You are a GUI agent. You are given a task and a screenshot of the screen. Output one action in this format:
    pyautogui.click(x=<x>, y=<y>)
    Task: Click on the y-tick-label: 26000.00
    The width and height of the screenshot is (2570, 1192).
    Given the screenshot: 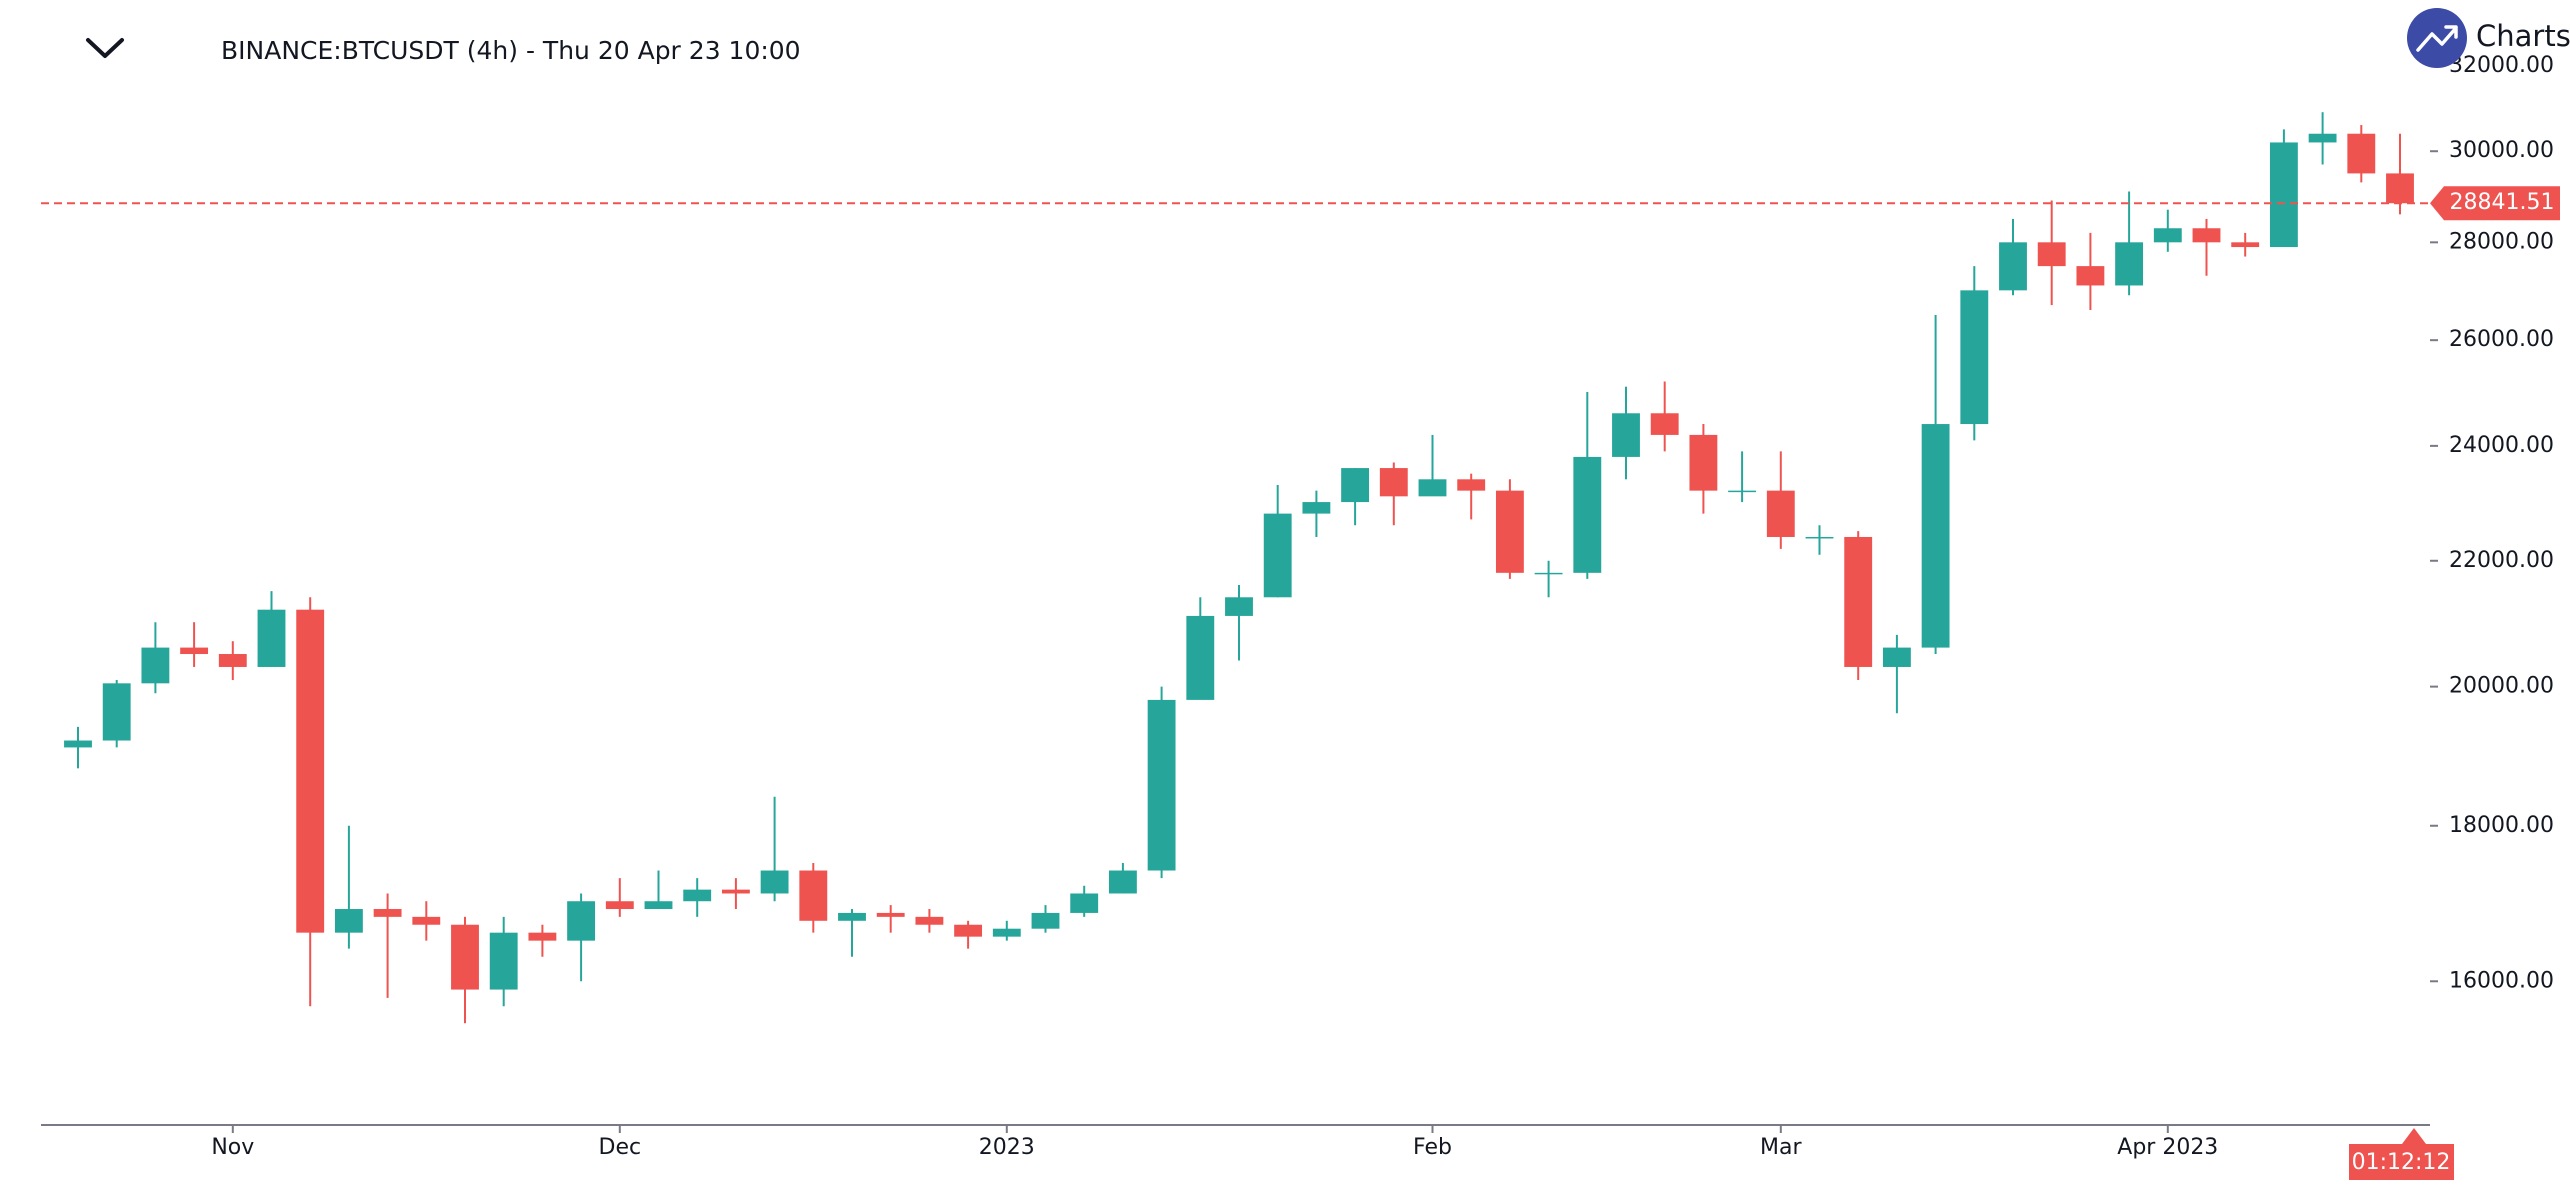 What is the action you would take?
    pyautogui.click(x=2501, y=339)
    